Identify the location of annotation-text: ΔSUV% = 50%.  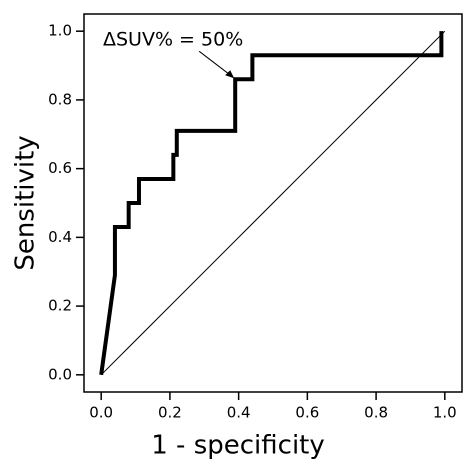
(173, 40).